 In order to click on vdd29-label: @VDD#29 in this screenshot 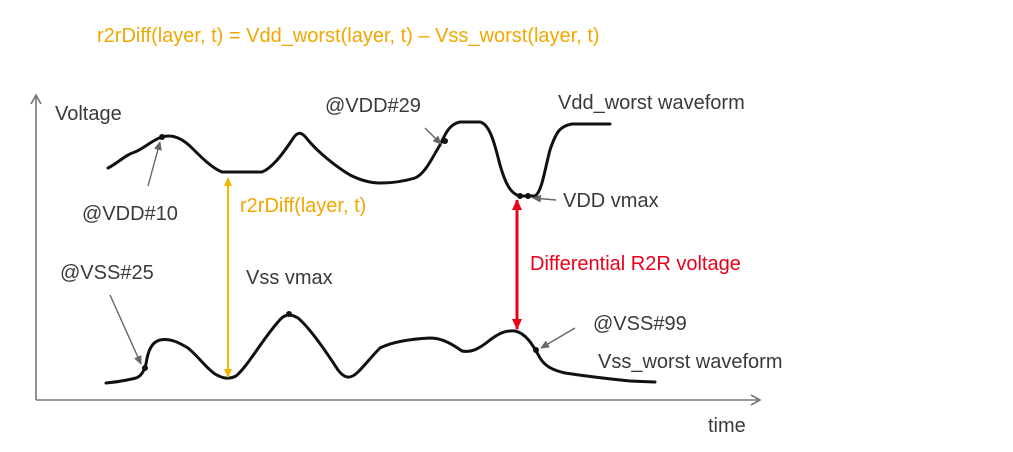, I will do `click(373, 106)`.